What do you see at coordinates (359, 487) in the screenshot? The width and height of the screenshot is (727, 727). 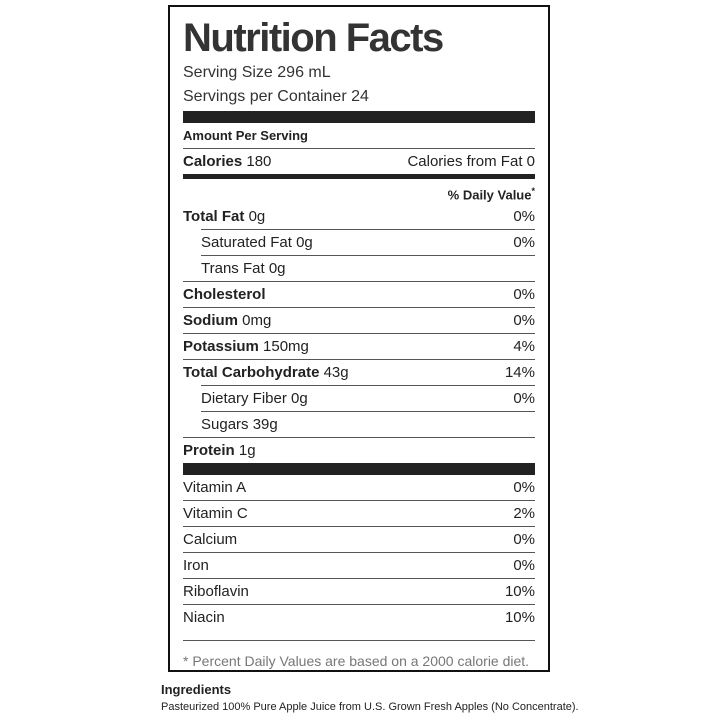 I see `nutrient-row: Vitamin A 0%` at bounding box center [359, 487].